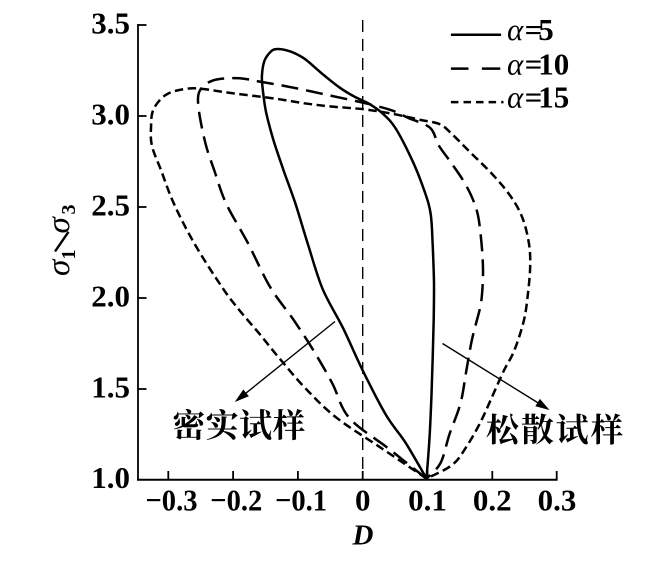 This screenshot has width=647, height=567. I want to click on svg-text: 10, so click(553, 63).